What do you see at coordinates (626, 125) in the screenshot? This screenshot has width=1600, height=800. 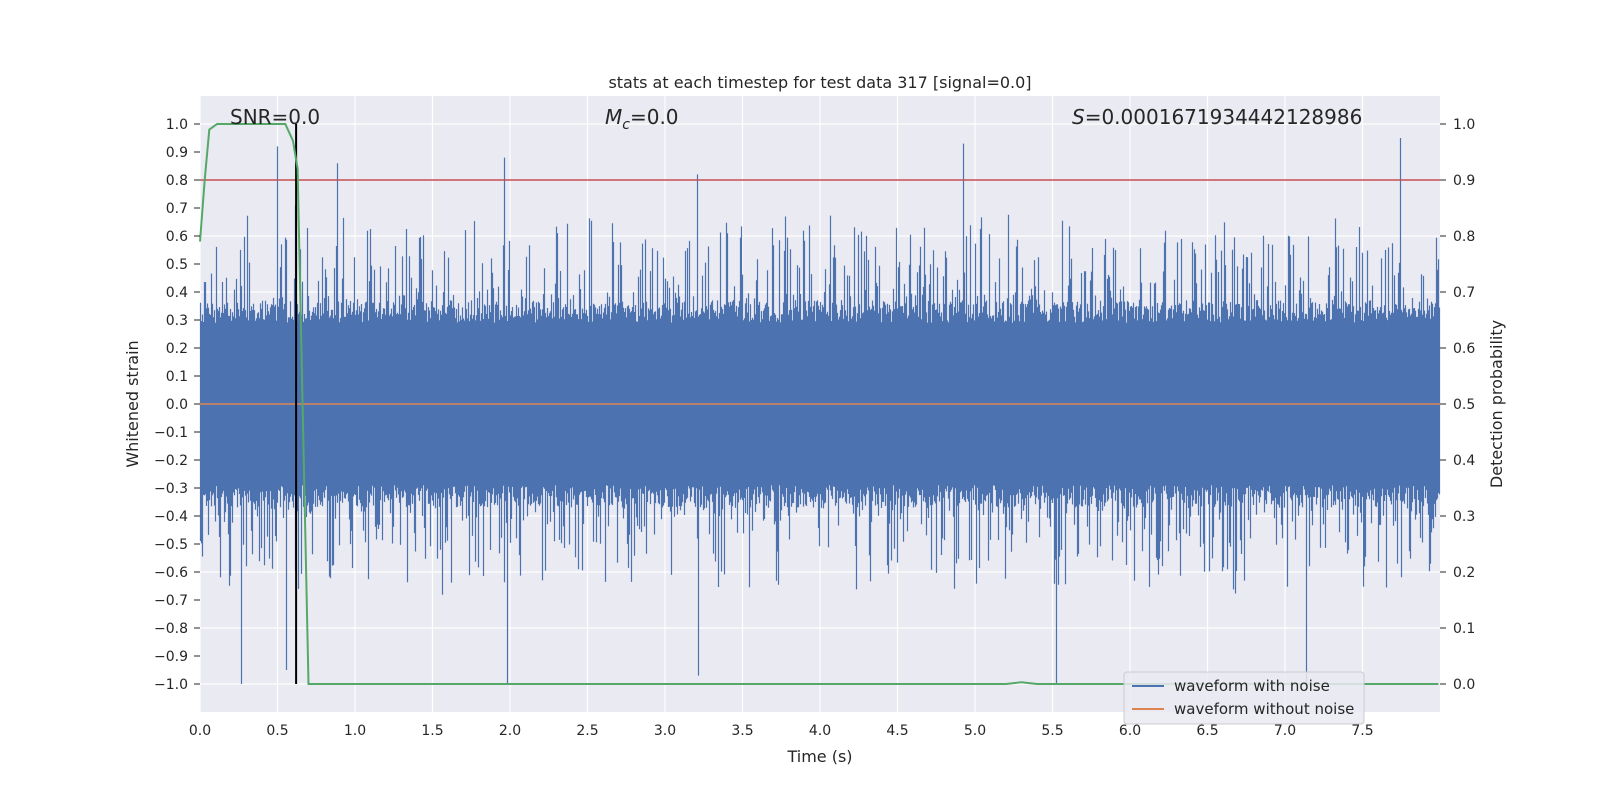 I see `mc-subscript: c` at bounding box center [626, 125].